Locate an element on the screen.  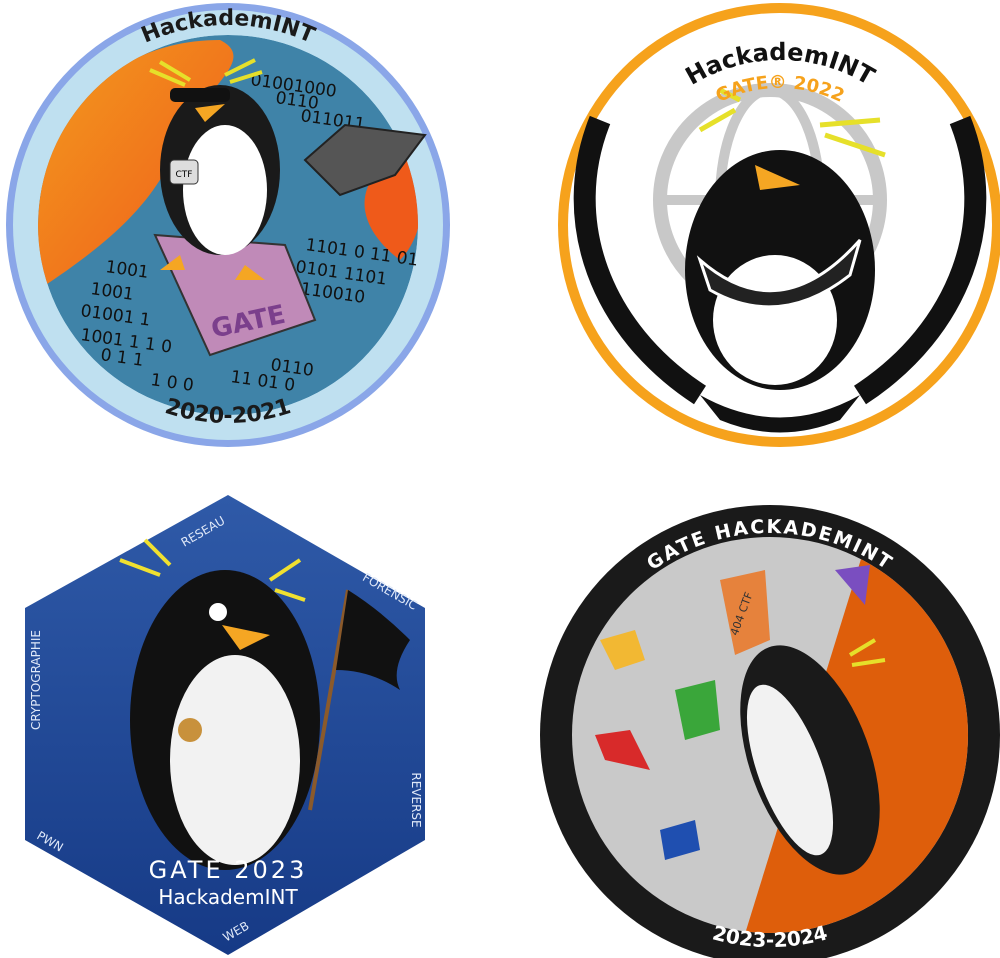
edge-label: CRYPTOGRAPHIE is located at coordinates (36, 680).